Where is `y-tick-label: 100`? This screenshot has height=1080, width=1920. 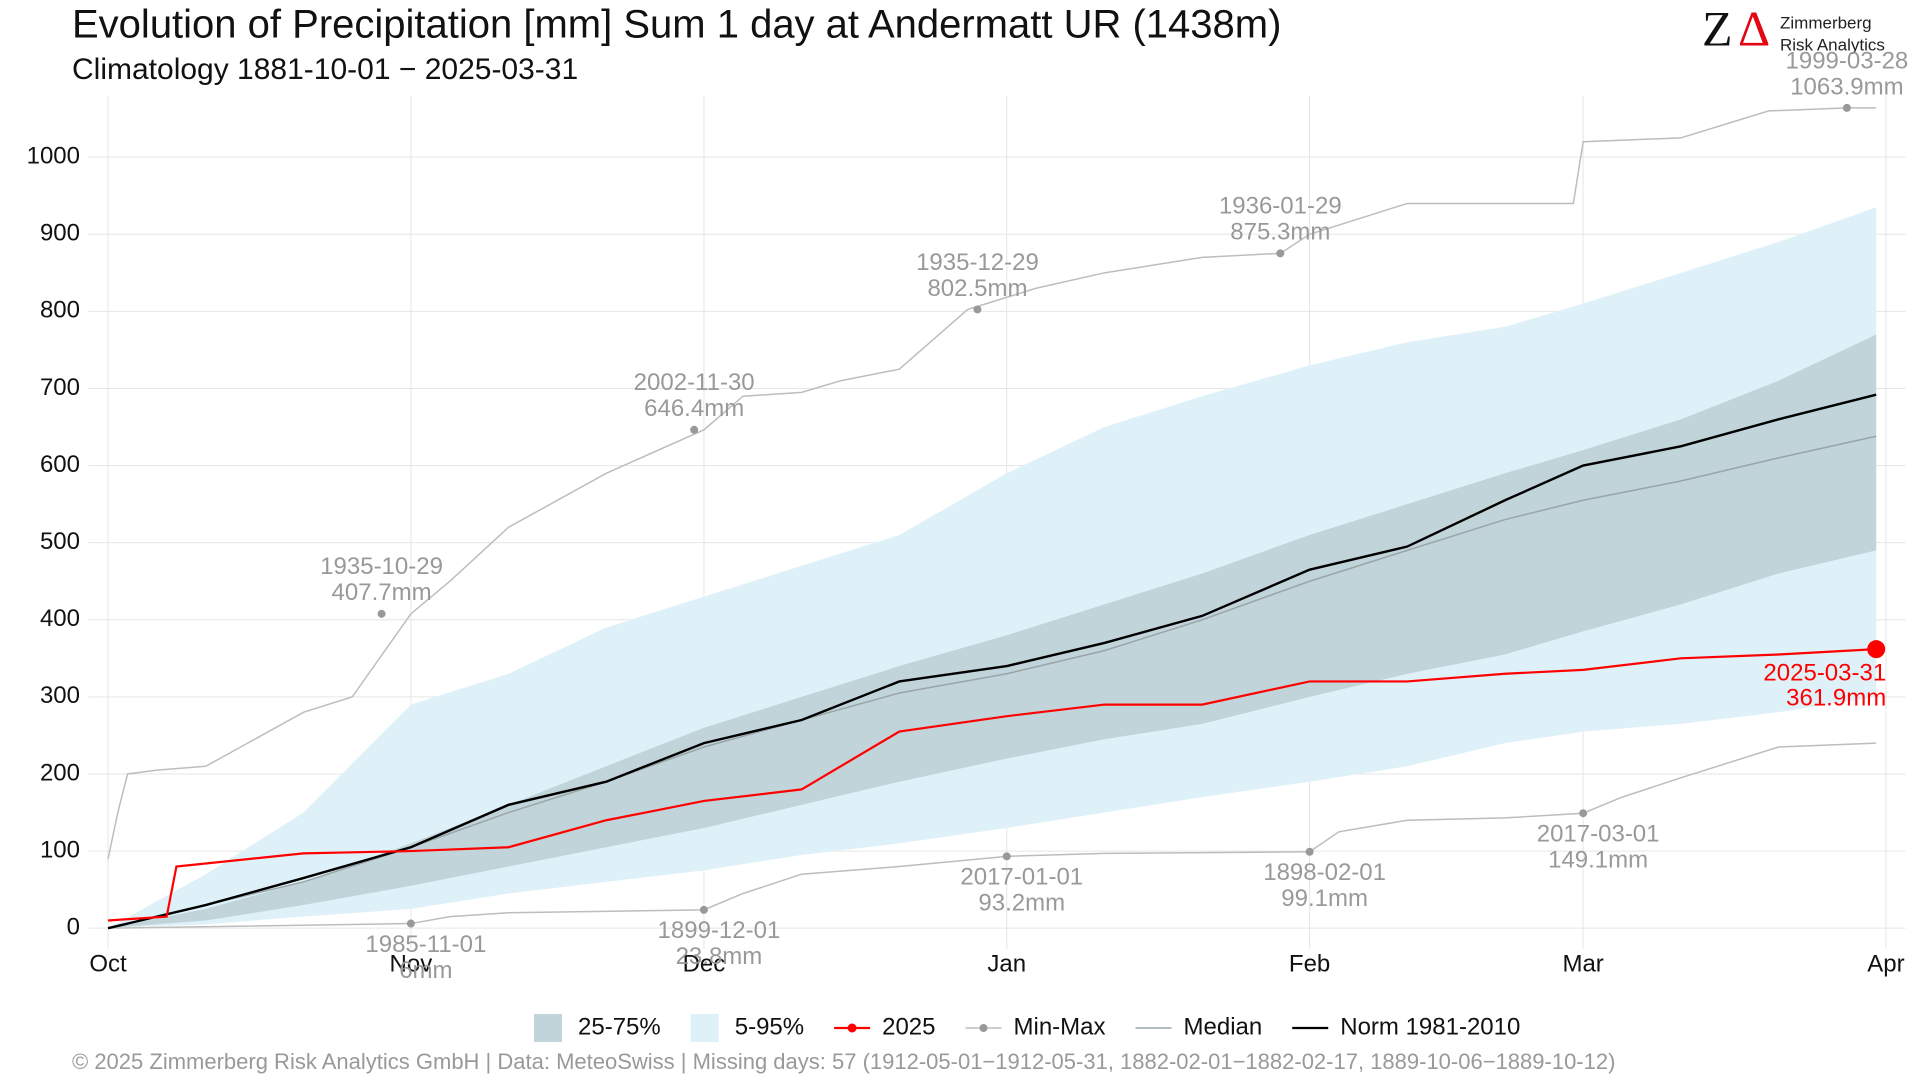
y-tick-label: 100 is located at coordinates (60, 849).